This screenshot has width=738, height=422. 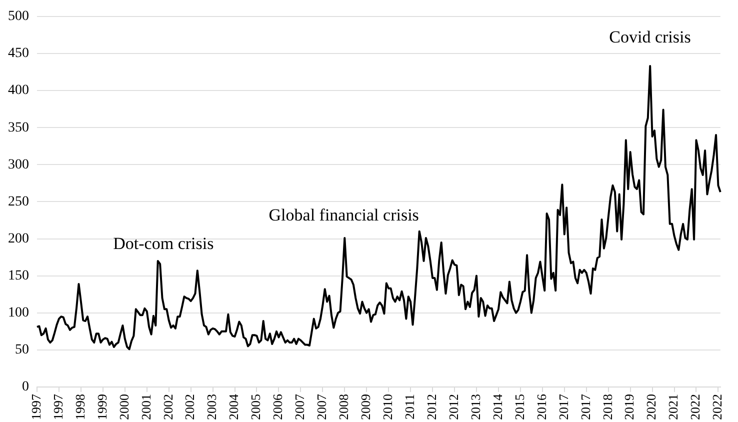 I want to click on x-tick-label: 2018, so click(x=607, y=407).